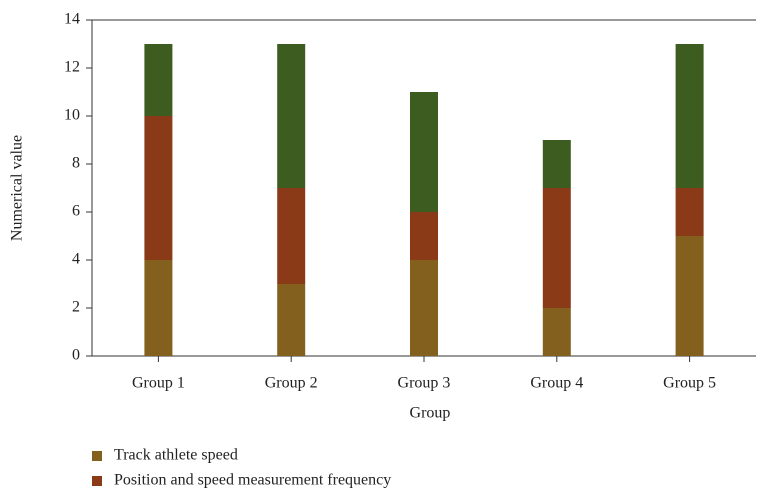  I want to click on x-tick-label: Group 5, so click(689, 383).